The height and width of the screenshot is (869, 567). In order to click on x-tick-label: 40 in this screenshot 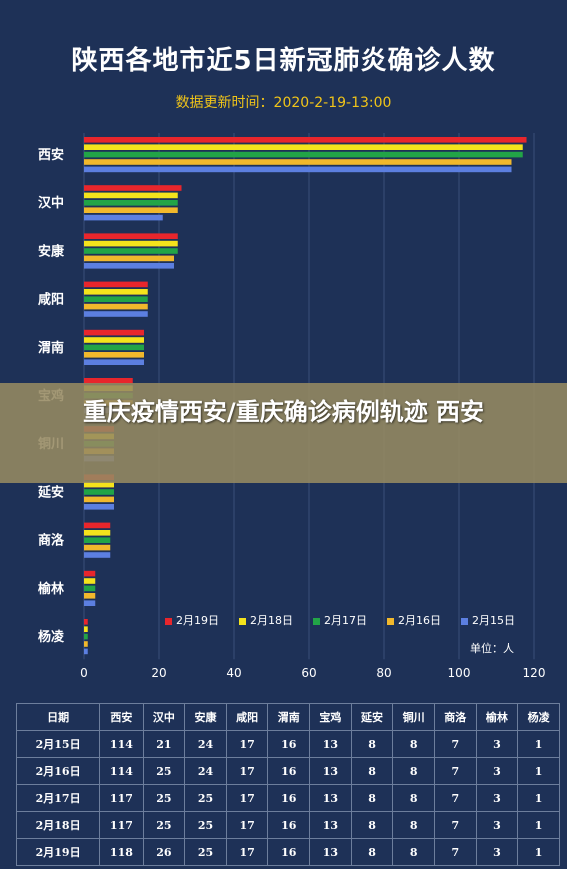, I will do `click(233, 673)`.